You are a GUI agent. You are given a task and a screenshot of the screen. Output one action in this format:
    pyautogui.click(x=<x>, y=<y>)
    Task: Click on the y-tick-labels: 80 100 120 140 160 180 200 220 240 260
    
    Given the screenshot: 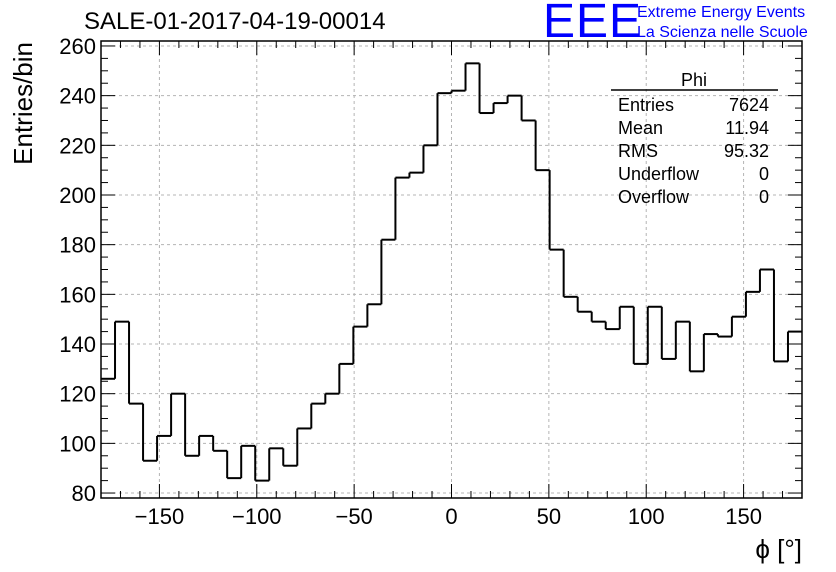 What is the action you would take?
    pyautogui.click(x=77, y=270)
    